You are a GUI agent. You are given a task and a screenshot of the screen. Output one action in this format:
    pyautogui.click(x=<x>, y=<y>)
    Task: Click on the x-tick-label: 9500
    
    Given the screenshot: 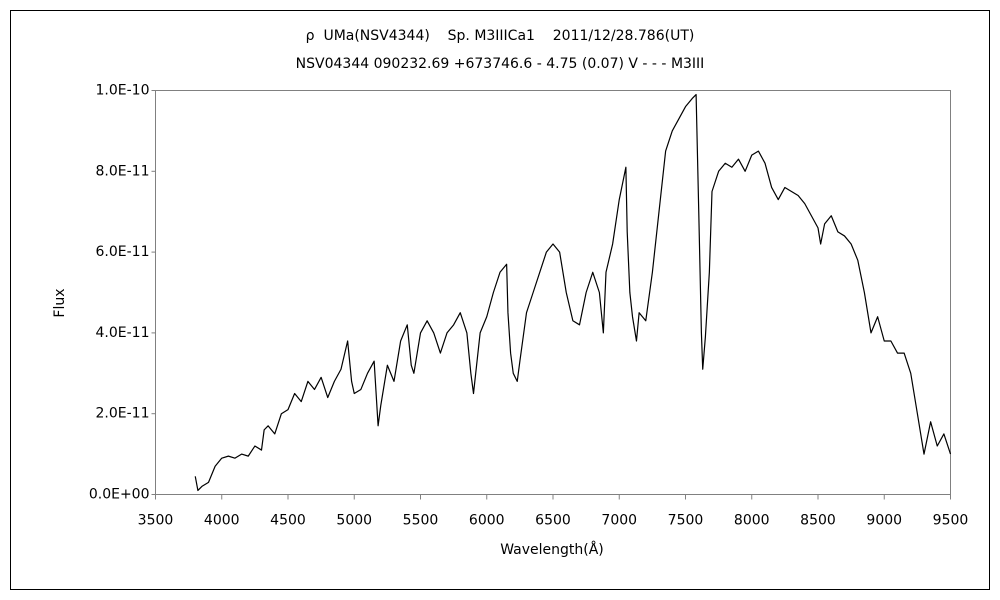 What is the action you would take?
    pyautogui.click(x=951, y=521)
    